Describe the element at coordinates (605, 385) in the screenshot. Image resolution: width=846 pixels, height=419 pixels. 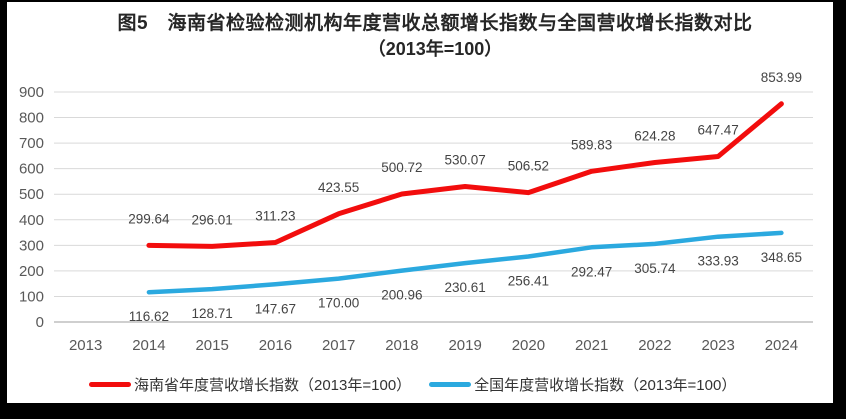
I see `legend-label-national: 全国年度营收增长指数（2013年=100）` at that location.